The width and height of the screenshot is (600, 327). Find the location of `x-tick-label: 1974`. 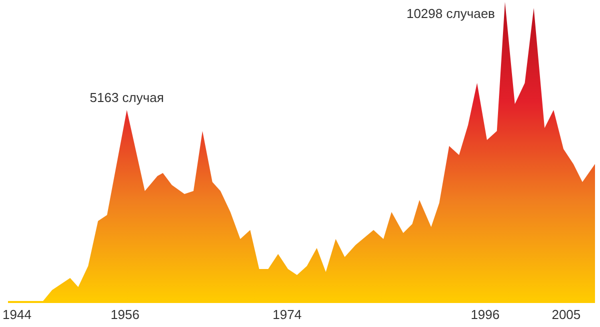

x-tick-label: 1974 is located at coordinates (287, 314).